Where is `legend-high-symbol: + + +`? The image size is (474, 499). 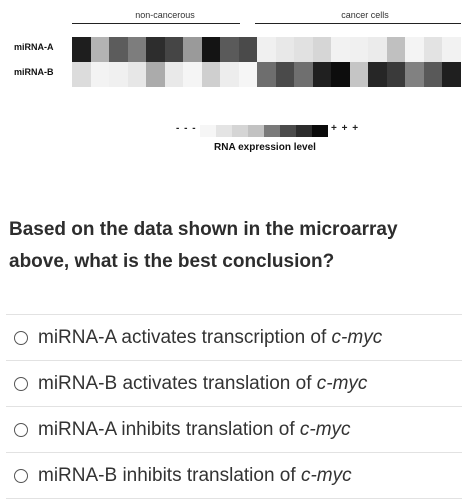
legend-high-symbol: + + + is located at coordinates (345, 128).